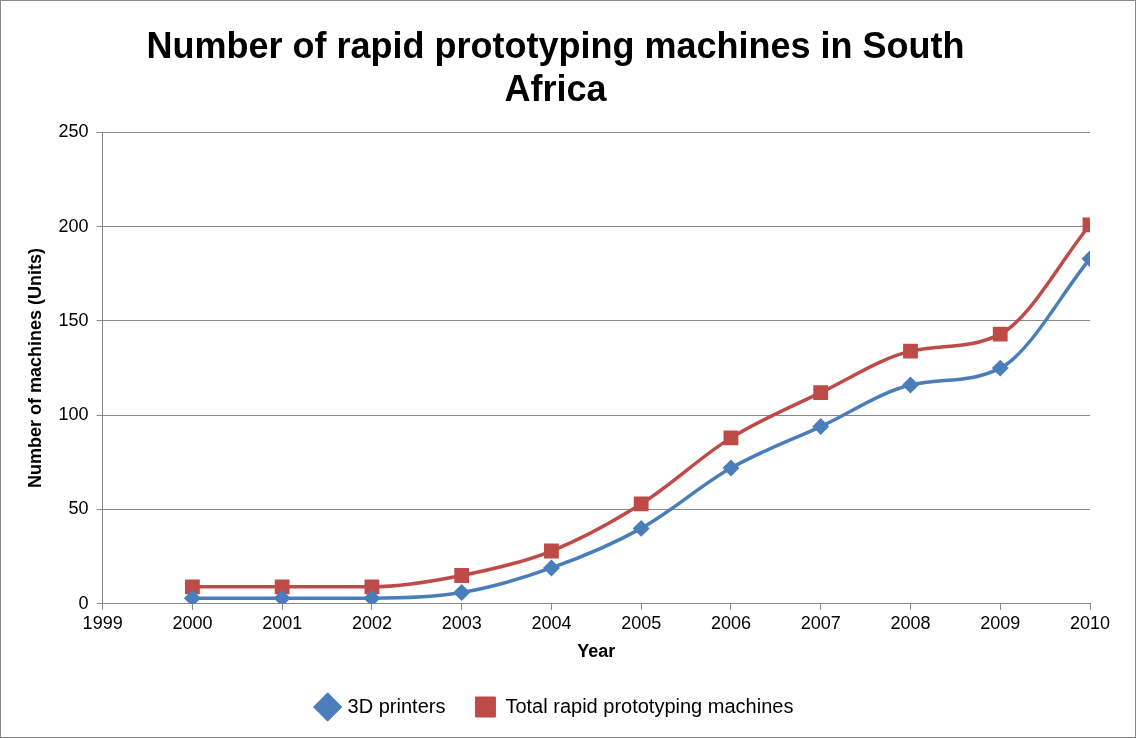  Describe the element at coordinates (102, 622) in the screenshot. I see `x-tick-label: 1999` at that location.